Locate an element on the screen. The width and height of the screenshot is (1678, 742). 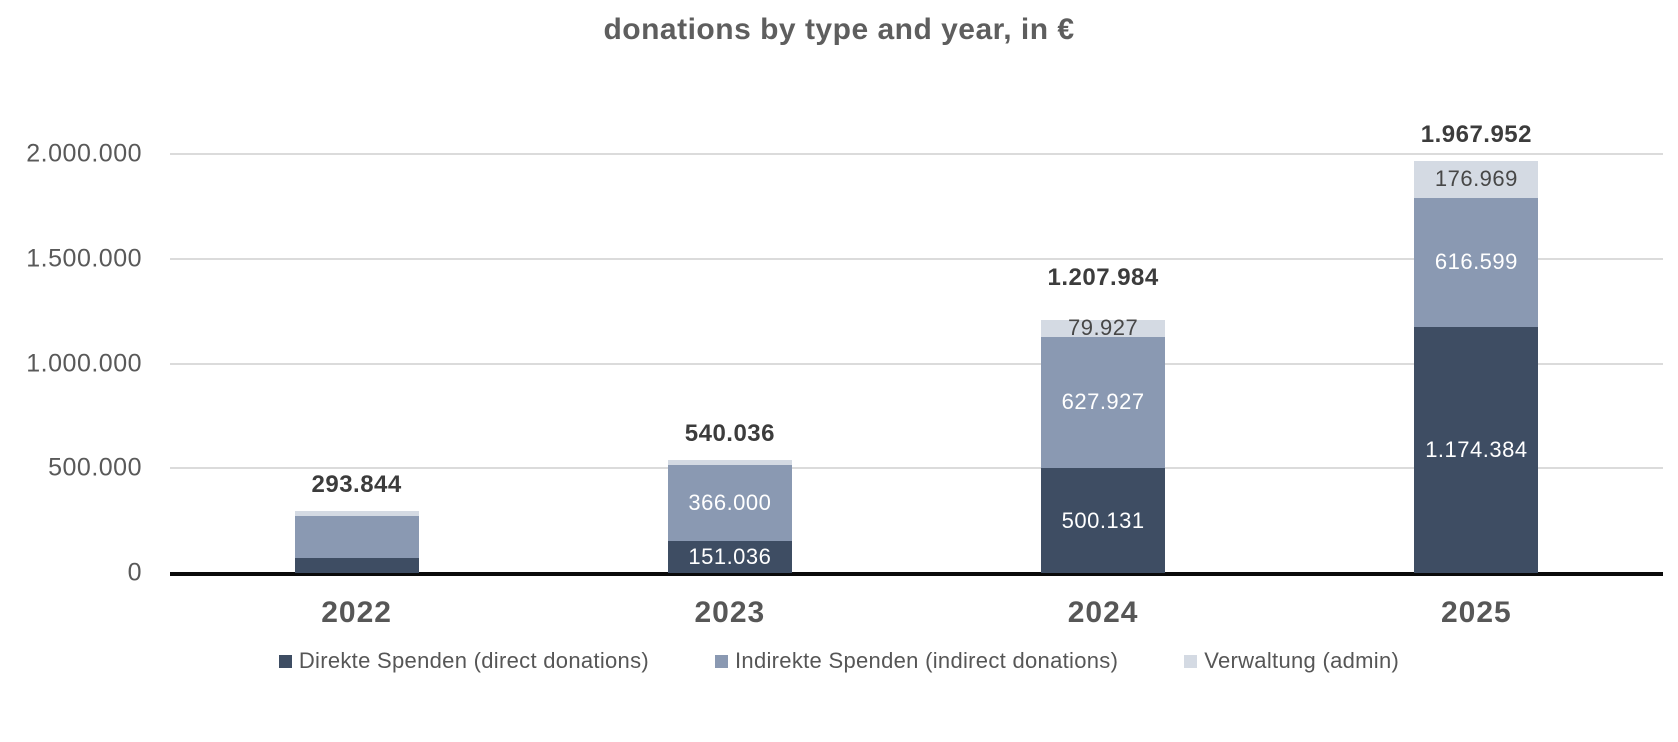
bar-total-label: 540.036 is located at coordinates (730, 433).